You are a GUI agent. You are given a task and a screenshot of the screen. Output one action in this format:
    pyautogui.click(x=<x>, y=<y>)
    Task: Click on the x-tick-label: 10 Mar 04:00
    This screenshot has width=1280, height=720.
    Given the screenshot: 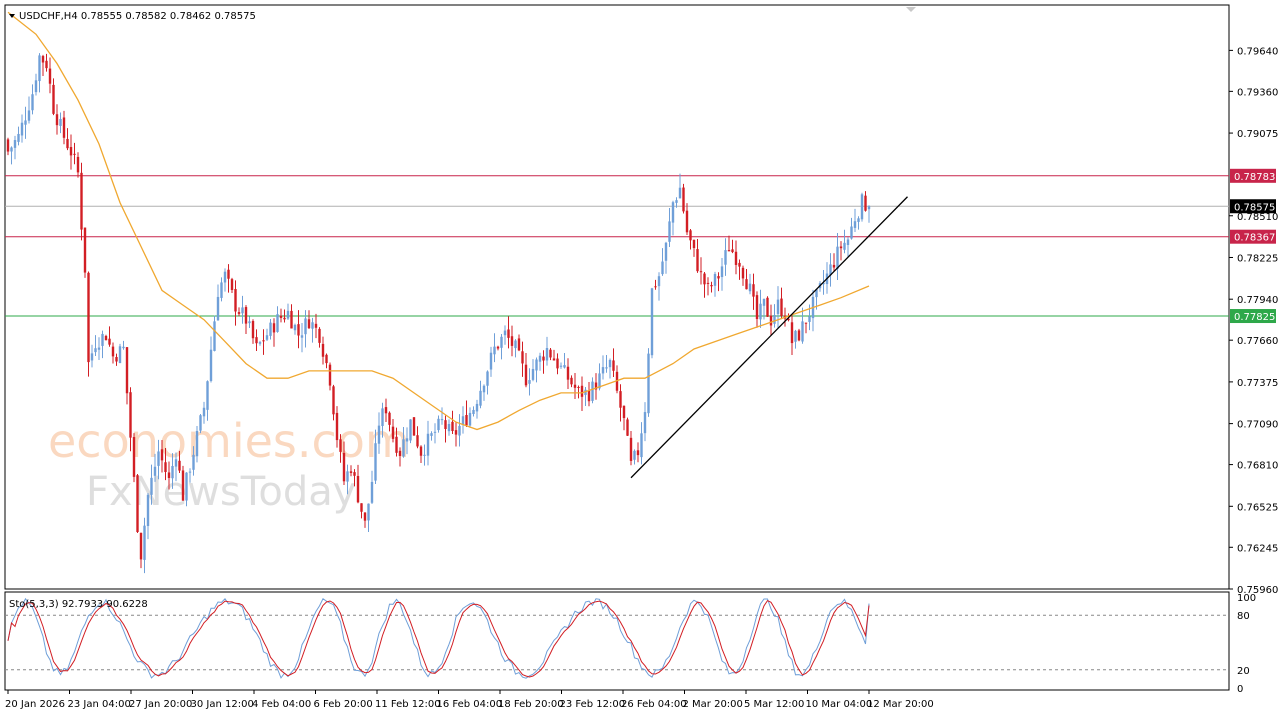 What is the action you would take?
    pyautogui.click(x=839, y=704)
    